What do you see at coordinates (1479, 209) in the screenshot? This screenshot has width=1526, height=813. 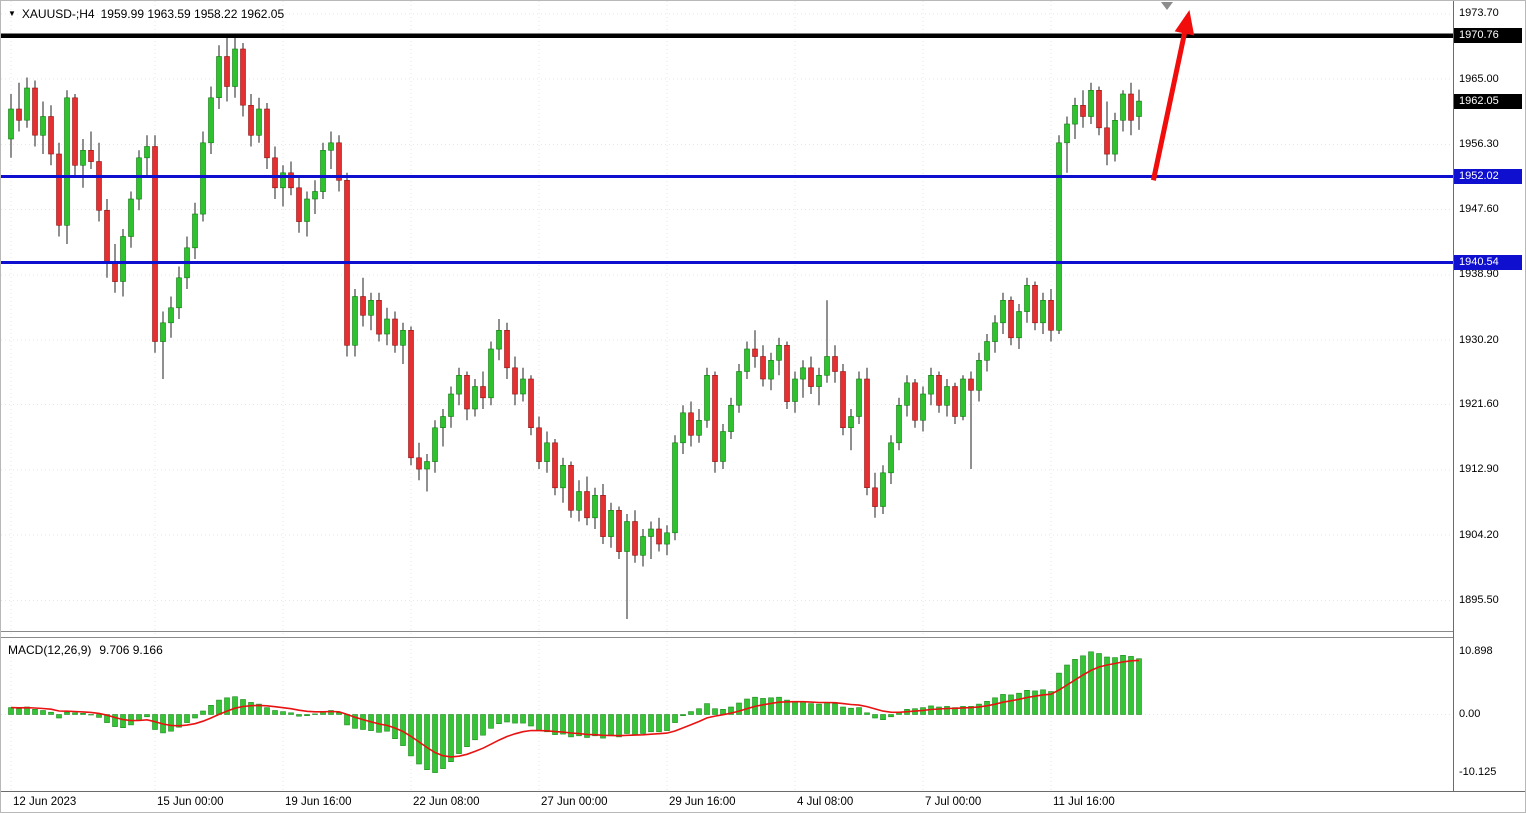 I see `price-axis-label: 1947.60` at bounding box center [1479, 209].